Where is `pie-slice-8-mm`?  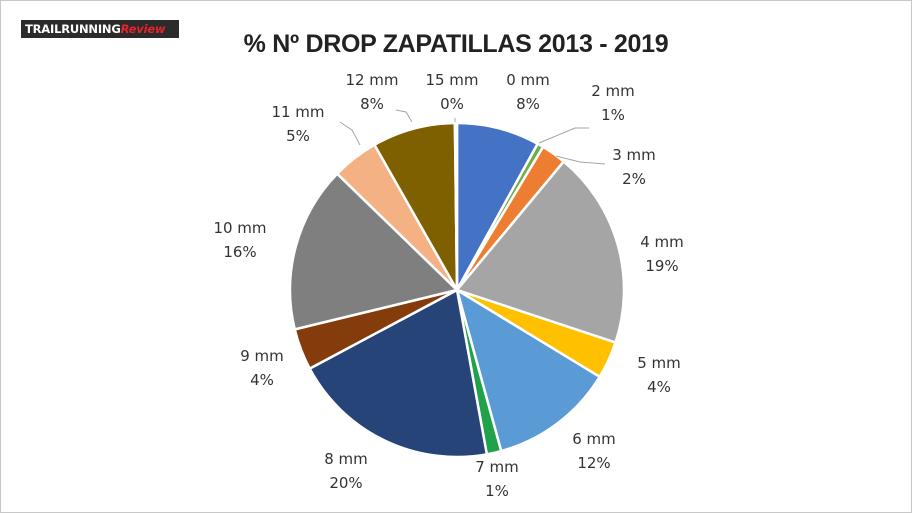
pie-slice-8-mm is located at coordinates (398, 373).